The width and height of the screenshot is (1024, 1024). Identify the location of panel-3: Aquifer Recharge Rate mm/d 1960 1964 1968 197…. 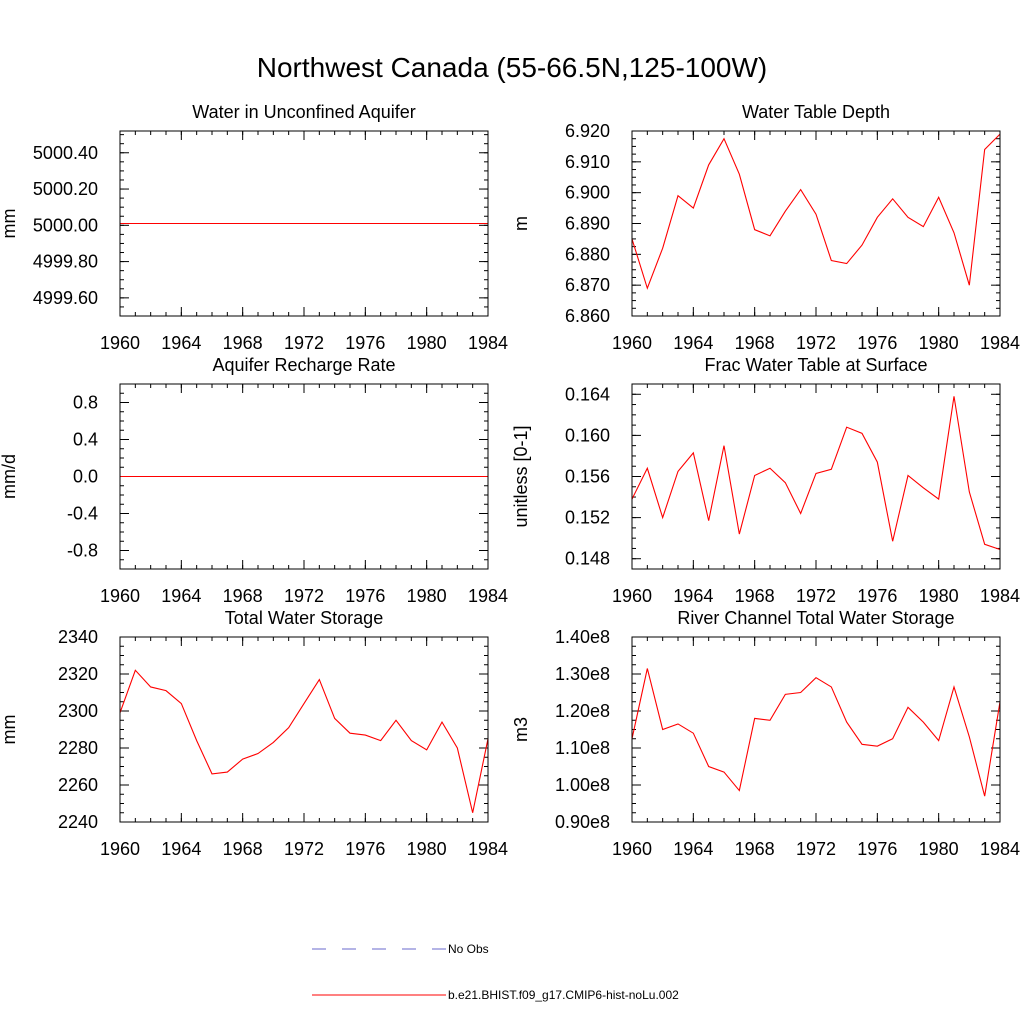
(254, 480).